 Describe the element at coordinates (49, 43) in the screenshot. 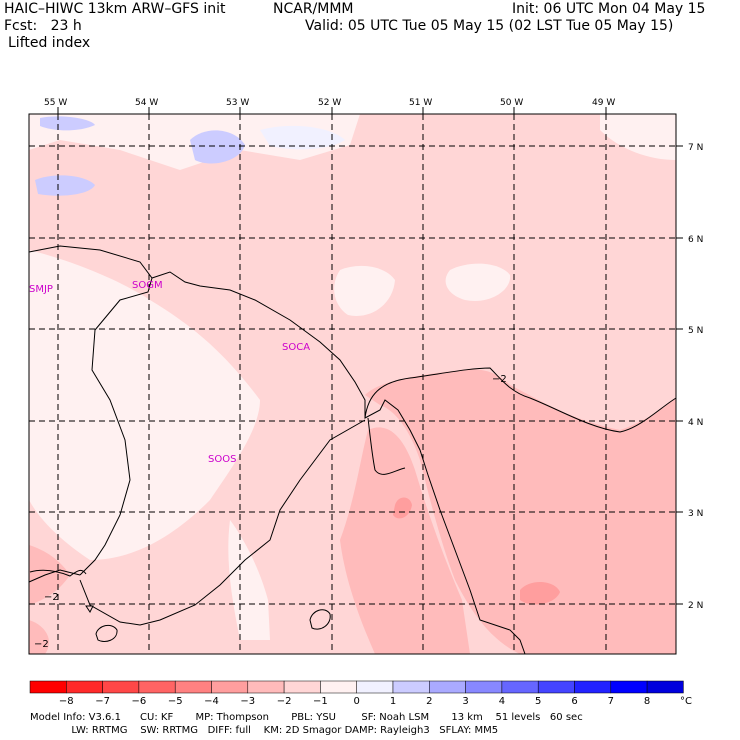

I see `field-name: Lifted index` at that location.